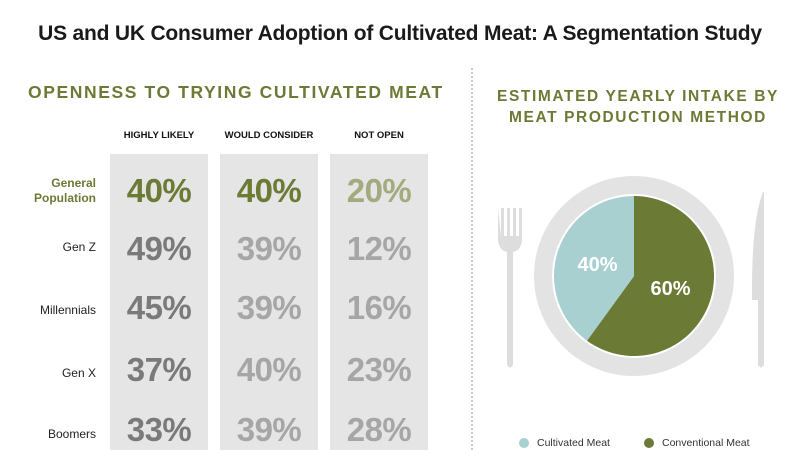 This screenshot has width=800, height=450. What do you see at coordinates (597, 265) in the screenshot?
I see `pie-label-cultivated-meat: 40%` at bounding box center [597, 265].